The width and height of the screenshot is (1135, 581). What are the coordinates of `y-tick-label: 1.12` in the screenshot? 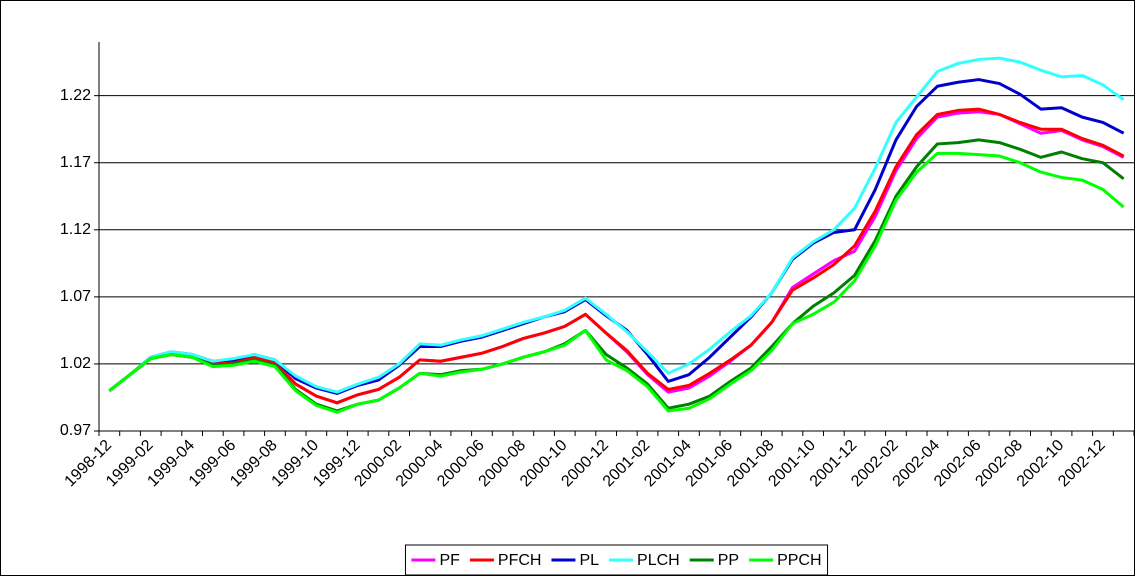 It's located at (75, 229).